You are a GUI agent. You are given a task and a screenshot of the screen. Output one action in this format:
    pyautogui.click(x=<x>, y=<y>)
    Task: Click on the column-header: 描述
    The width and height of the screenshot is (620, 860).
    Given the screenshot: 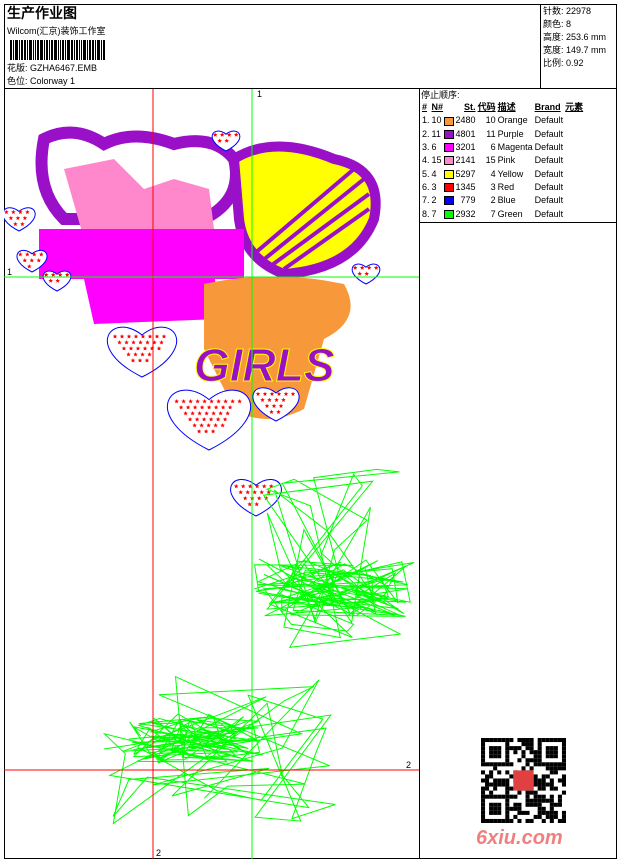 What is the action you would take?
    pyautogui.click(x=506, y=107)
    